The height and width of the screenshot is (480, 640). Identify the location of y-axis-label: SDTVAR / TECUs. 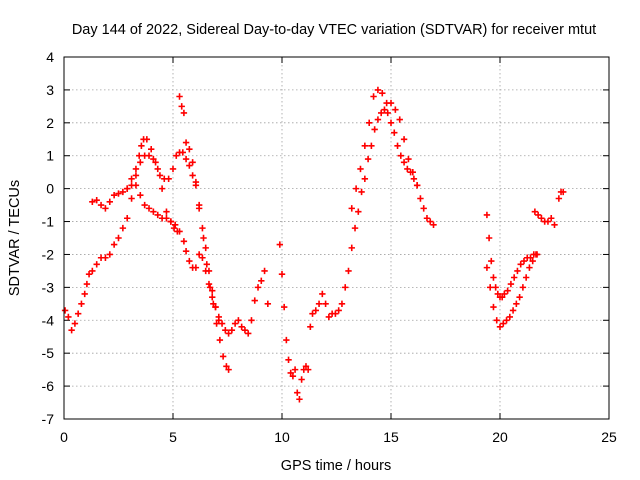
(15, 238).